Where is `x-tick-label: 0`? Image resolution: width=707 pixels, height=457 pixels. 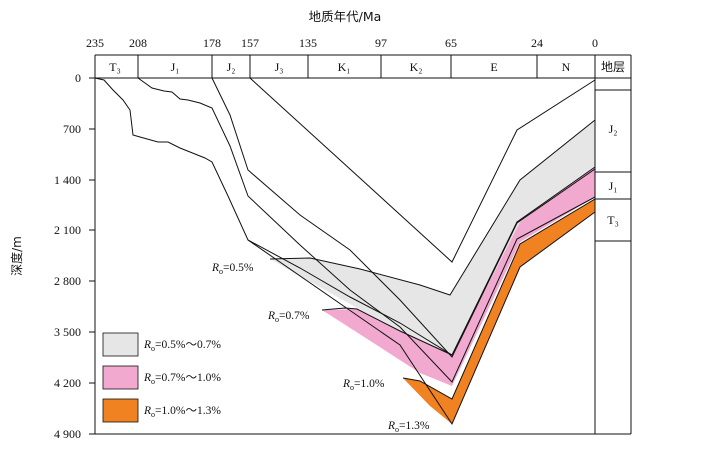 x-tick-label: 0 is located at coordinates (595, 43).